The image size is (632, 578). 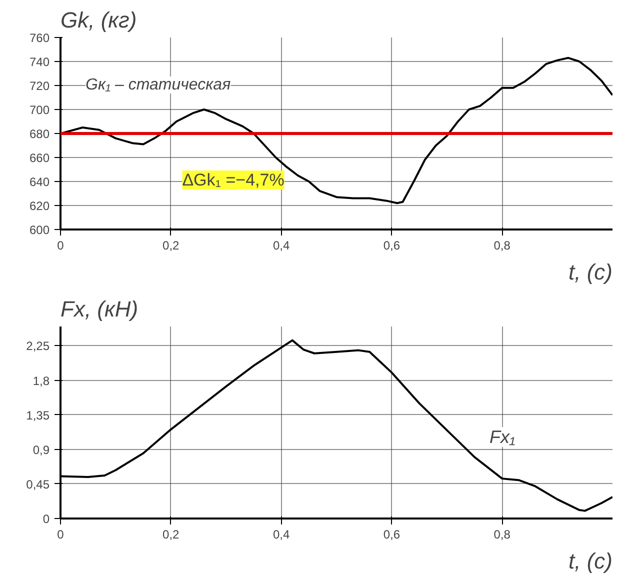 I want to click on y-tick-label: 0, so click(x=46, y=519).